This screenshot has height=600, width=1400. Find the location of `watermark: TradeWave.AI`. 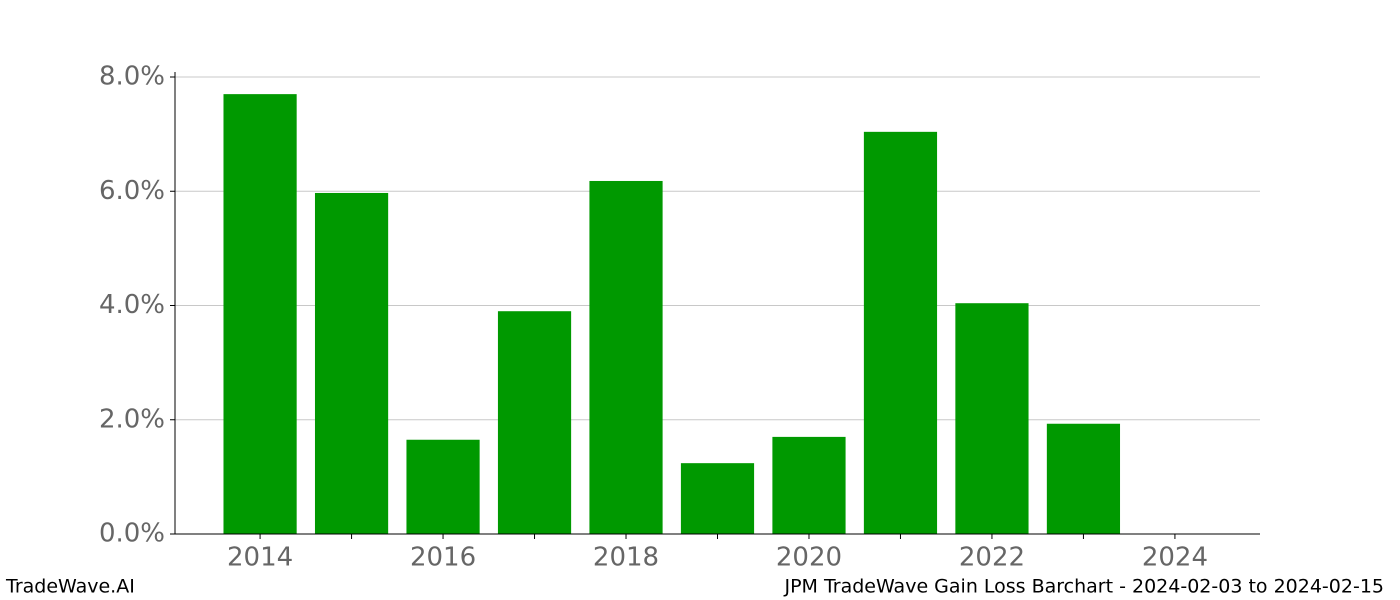

watermark: TradeWave.AI is located at coordinates (70, 587).